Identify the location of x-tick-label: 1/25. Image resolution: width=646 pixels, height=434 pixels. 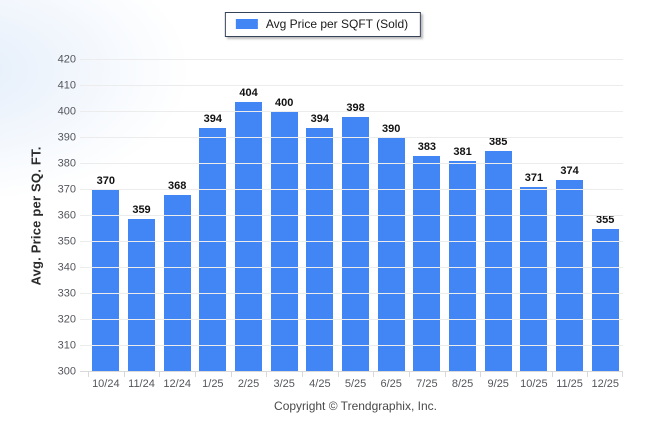
(213, 384).